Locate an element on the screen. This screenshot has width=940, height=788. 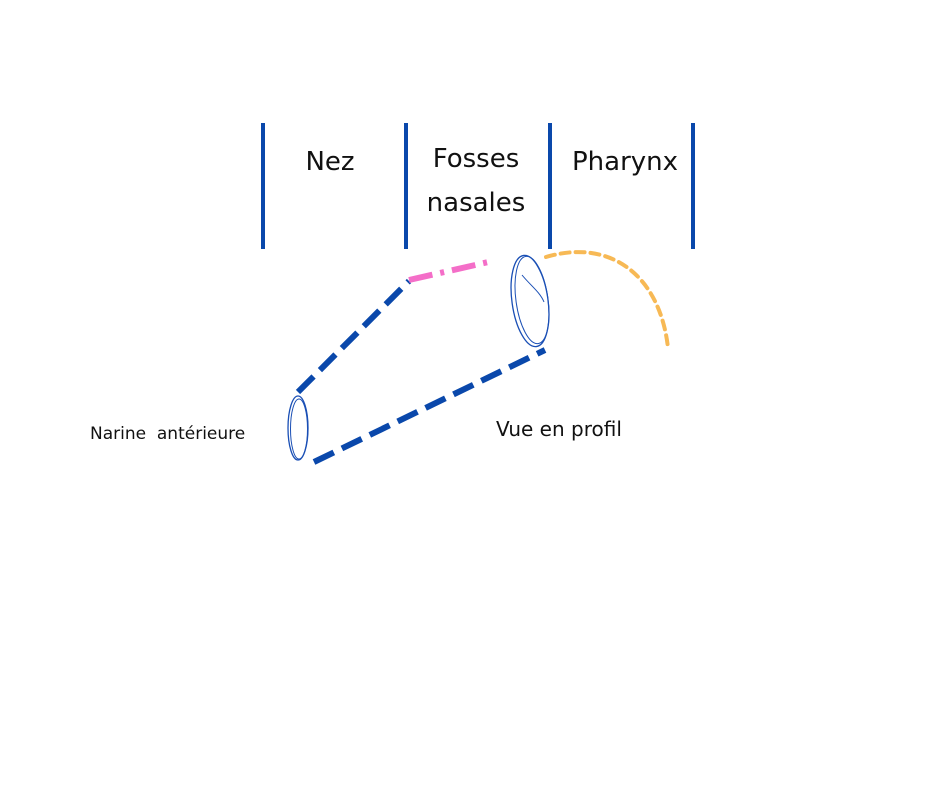
nose-upper-dashed-line is located at coordinates (353, 336).